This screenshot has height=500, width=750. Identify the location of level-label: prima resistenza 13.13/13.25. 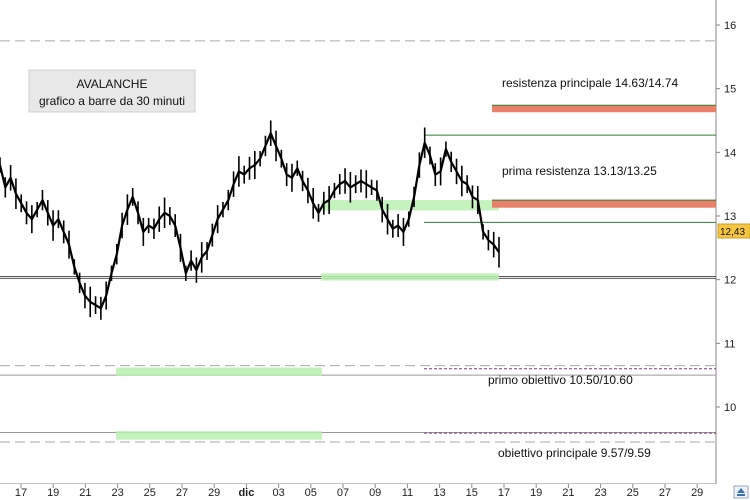
(579, 171).